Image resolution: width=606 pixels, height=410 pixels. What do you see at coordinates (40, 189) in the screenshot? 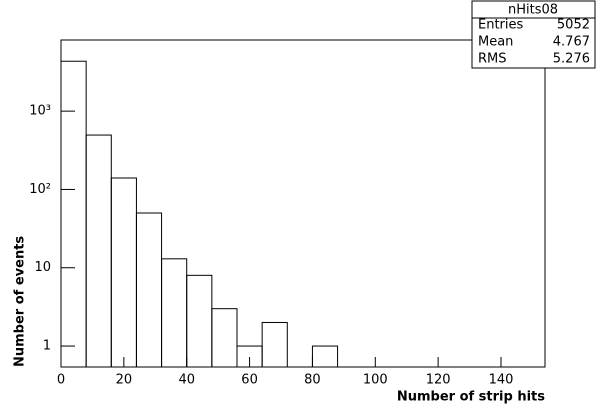
I see `y-tick-label: 10²` at bounding box center [40, 189].